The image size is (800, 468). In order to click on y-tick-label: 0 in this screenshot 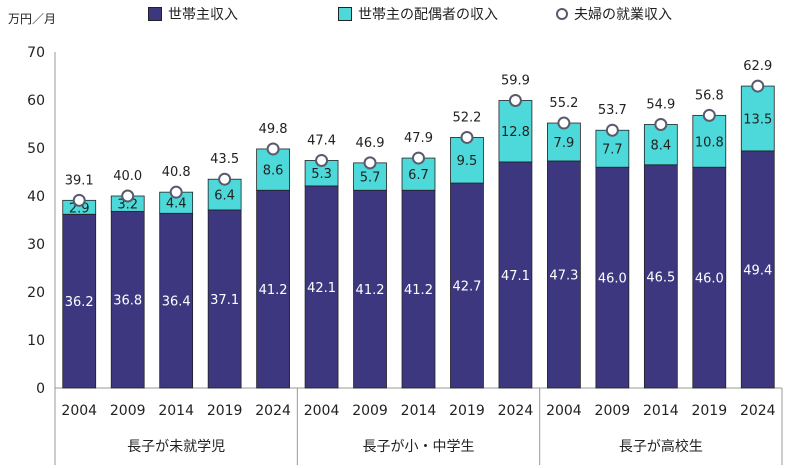, I will do `click(40, 389)`.